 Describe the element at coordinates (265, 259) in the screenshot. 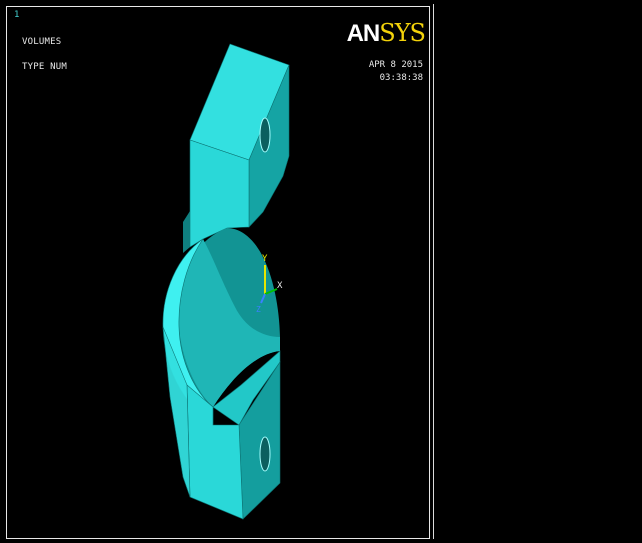

I see `triad-y-label: Y` at that location.